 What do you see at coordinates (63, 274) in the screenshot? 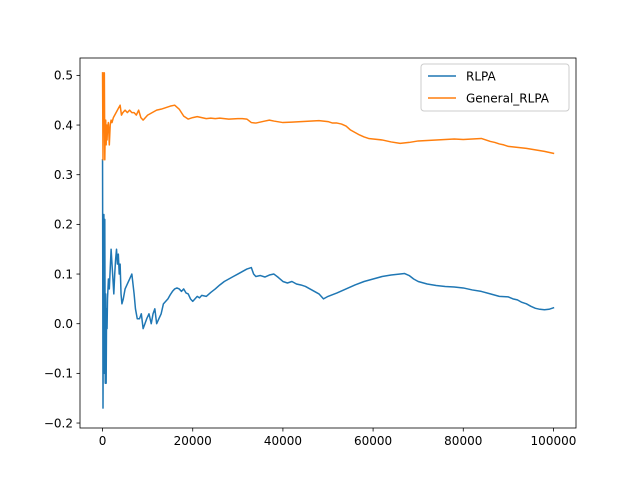
I see `y-tick-label: 0.1` at bounding box center [63, 274].